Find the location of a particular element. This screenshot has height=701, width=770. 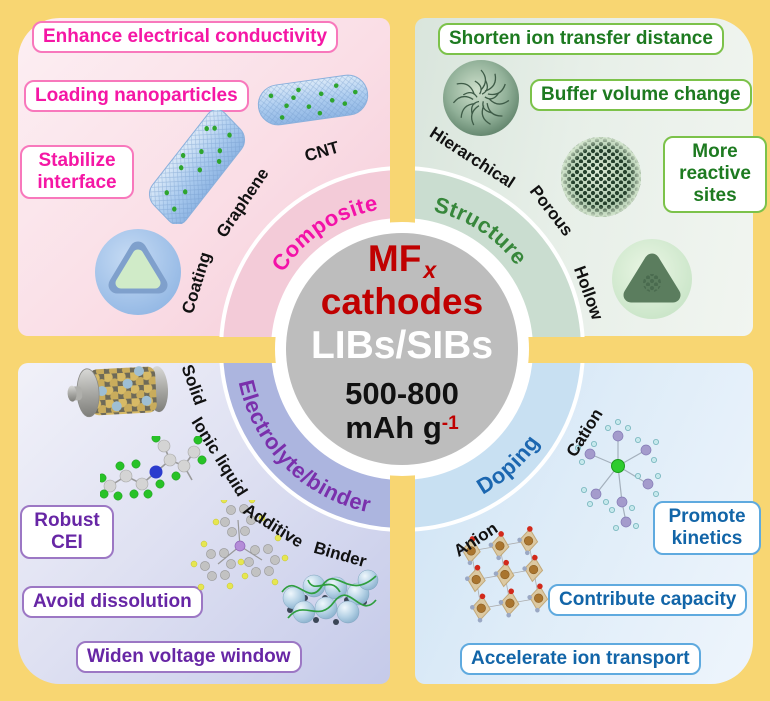

callout-enhance-conductivity: Enhance electrical conductivity is located at coordinates (185, 37).